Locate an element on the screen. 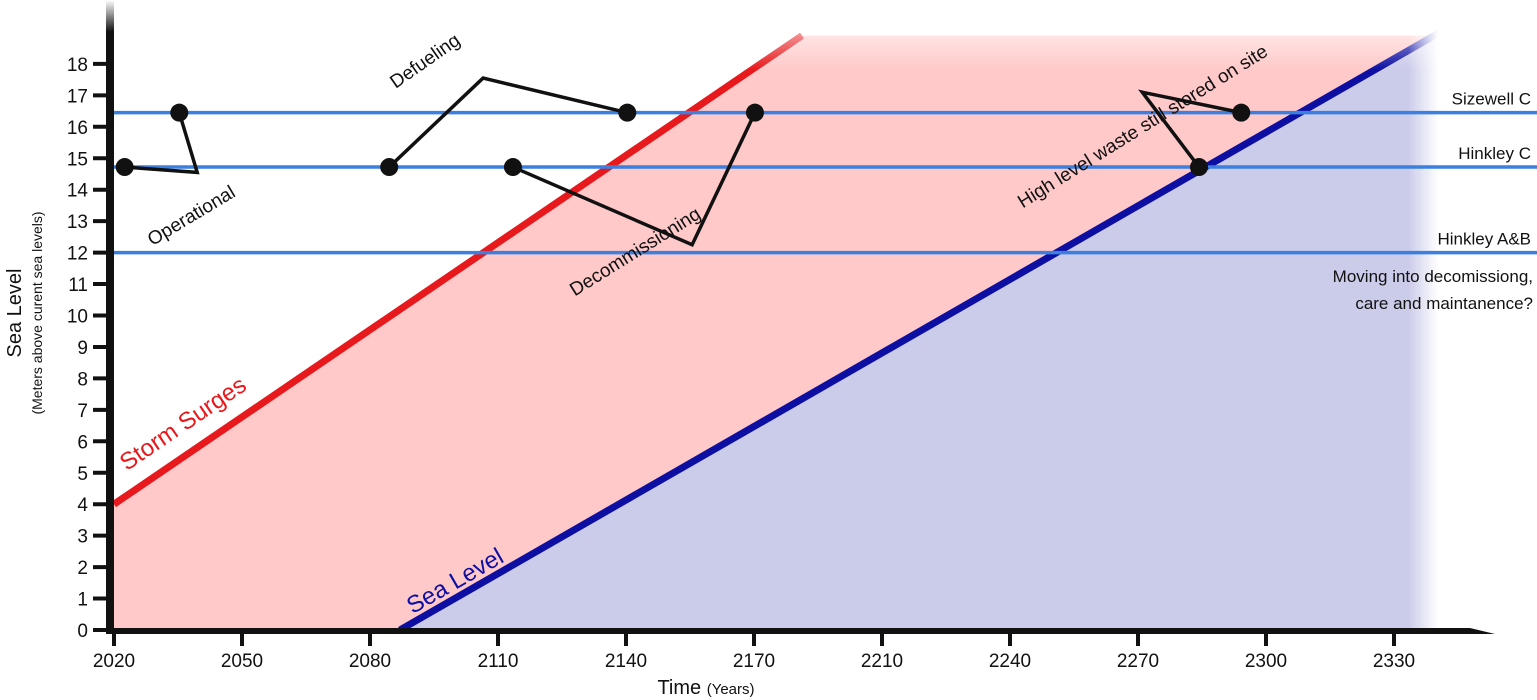 The height and width of the screenshot is (700, 1537). phase-label: Operational is located at coordinates (191, 216).